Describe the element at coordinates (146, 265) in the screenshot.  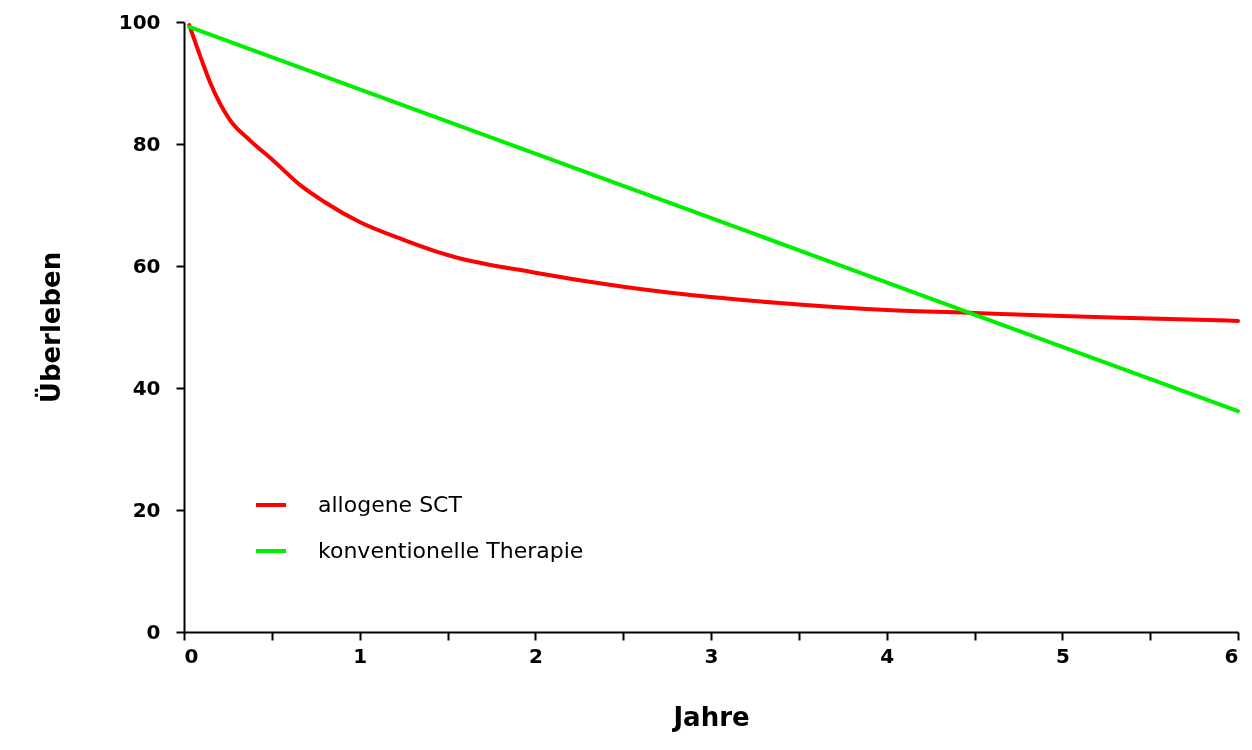
I see `y-tick-label: 60` at that location.